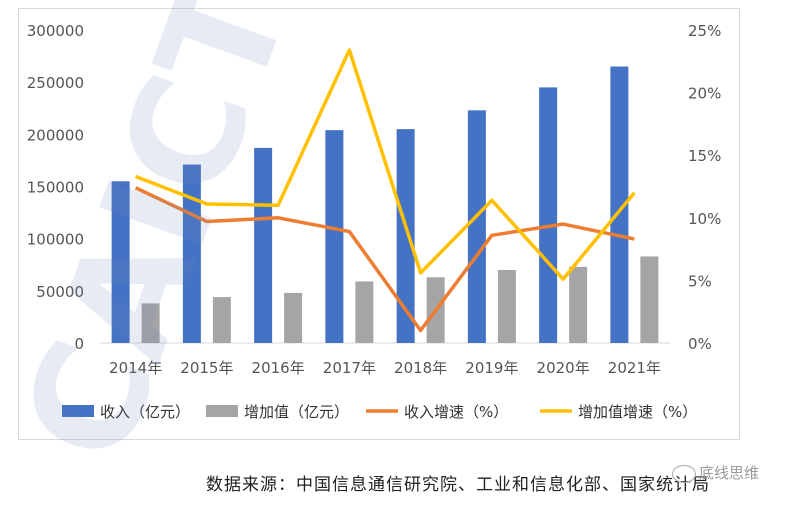 The height and width of the screenshot is (508, 798). What do you see at coordinates (458, 485) in the screenshot?
I see `source-note: 数据来源：中国信息通信研究院、工业和信息化部、国家统计局` at bounding box center [458, 485].